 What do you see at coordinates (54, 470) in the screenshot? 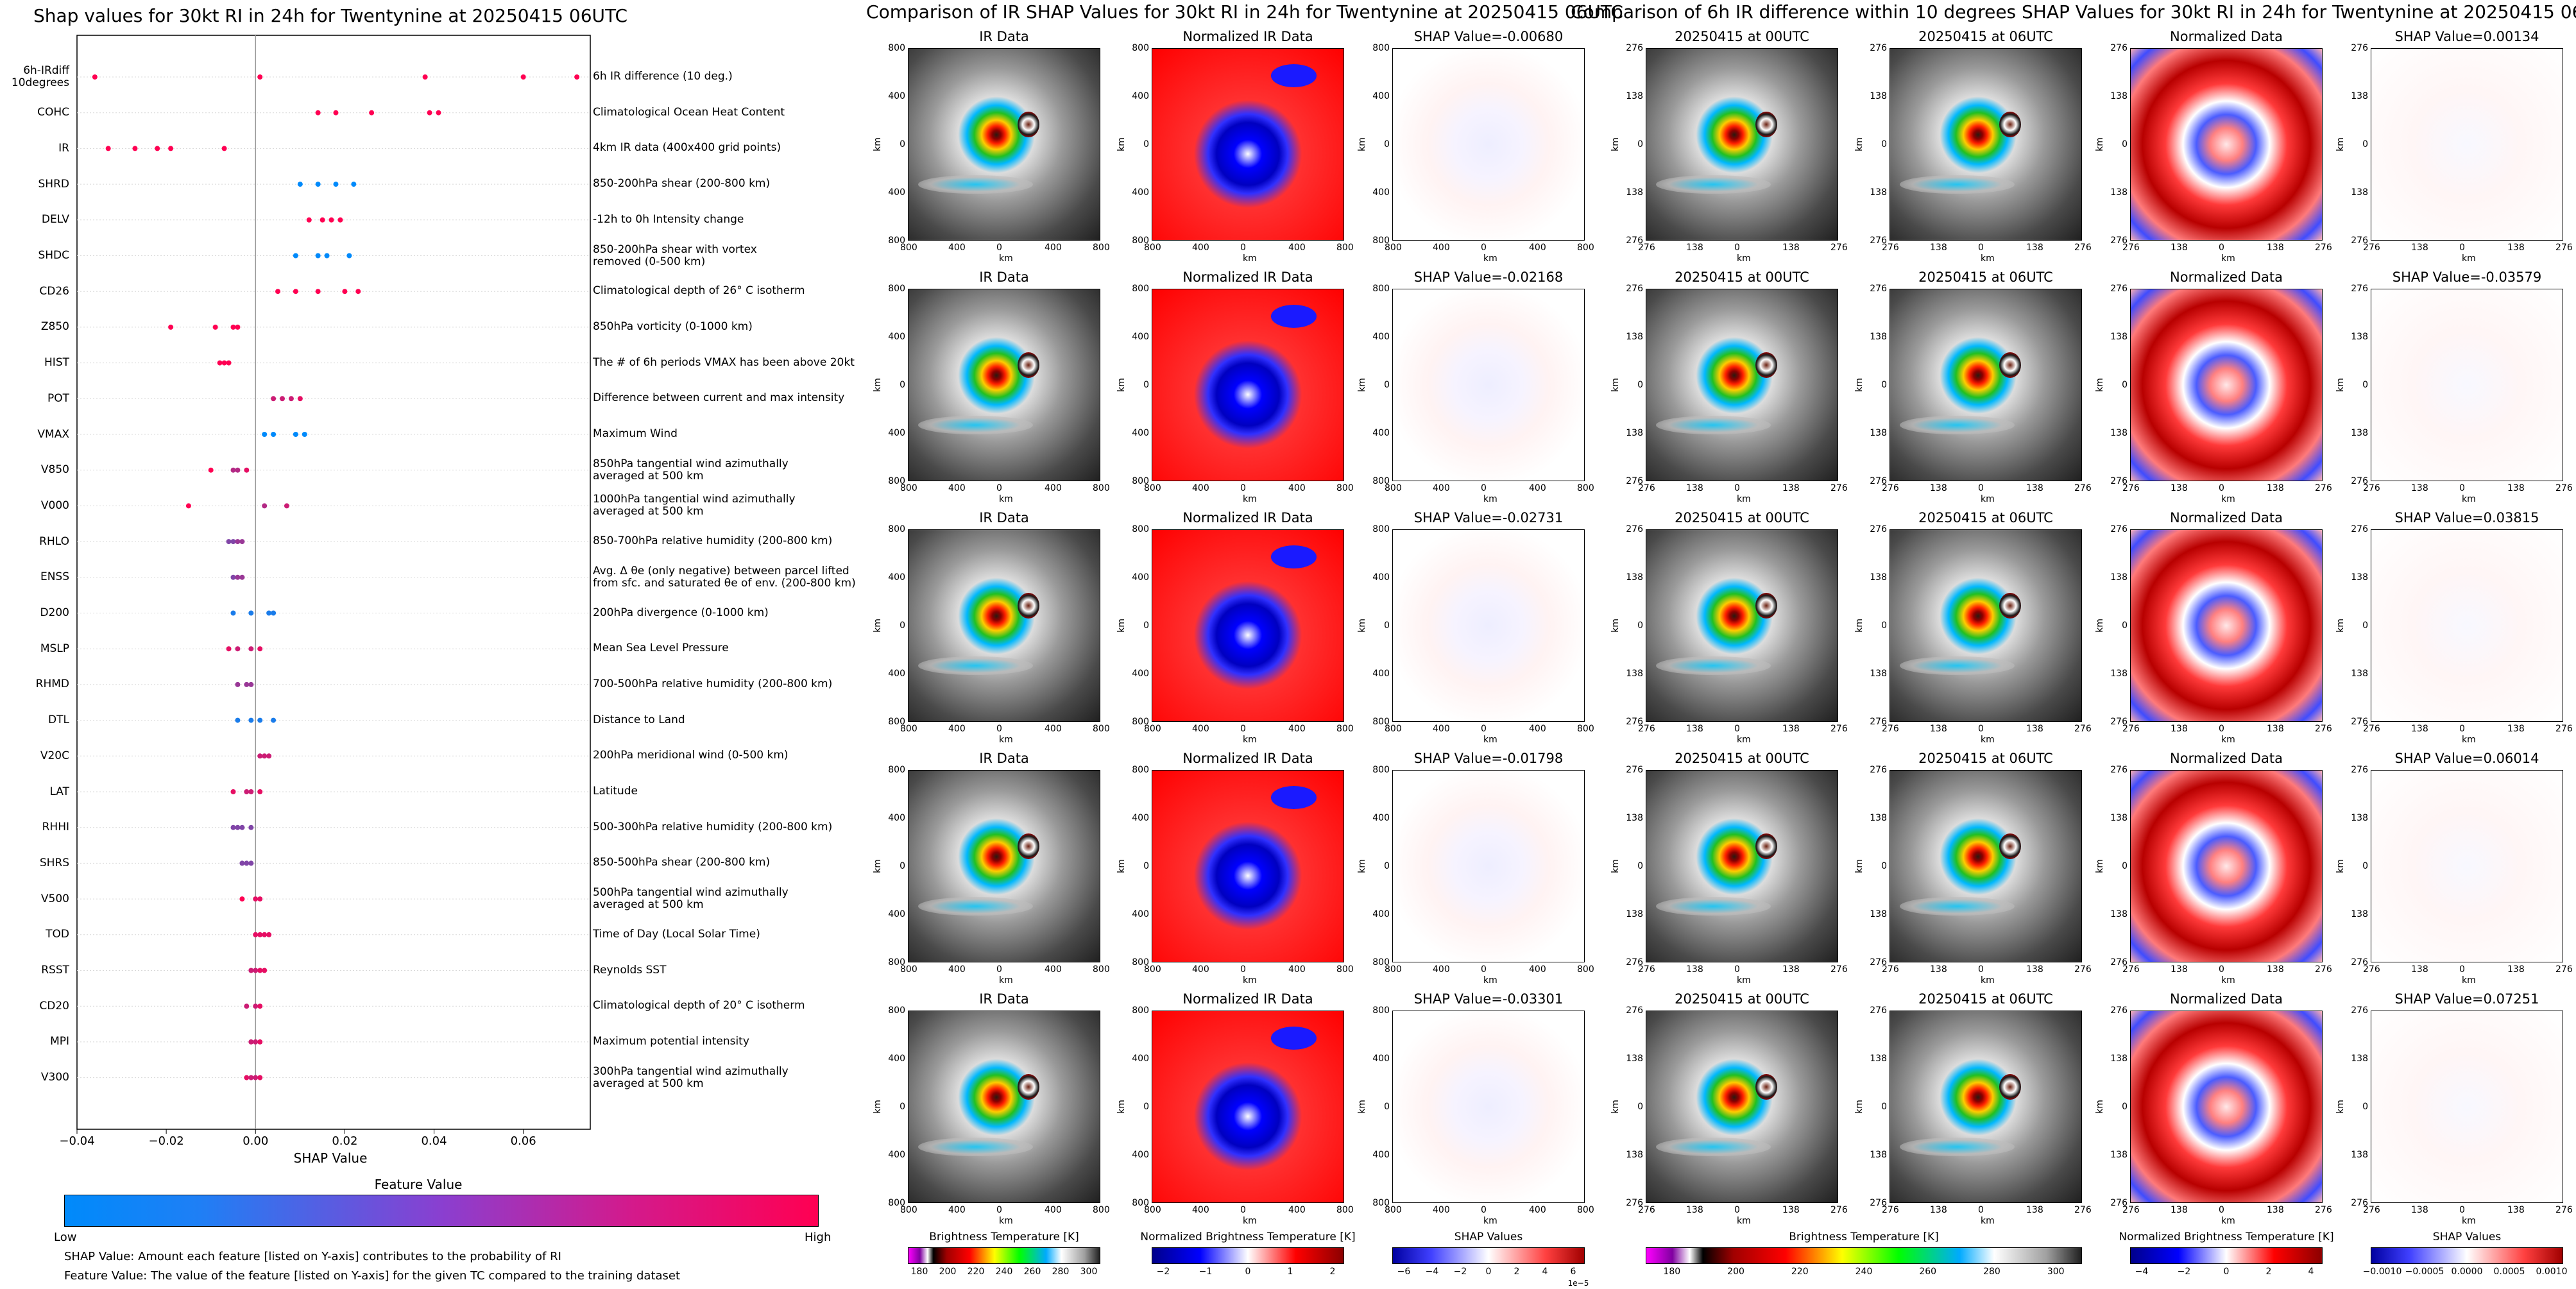
I see `feature-label: V850` at bounding box center [54, 470].